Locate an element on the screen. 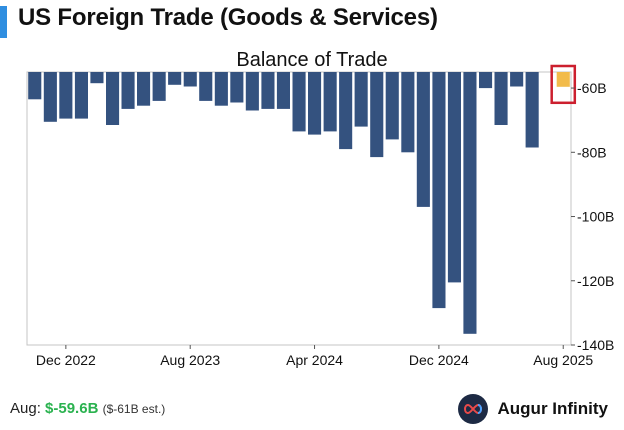  y-axis: -60B -80B -100B -120B -140B is located at coordinates (592, 216).